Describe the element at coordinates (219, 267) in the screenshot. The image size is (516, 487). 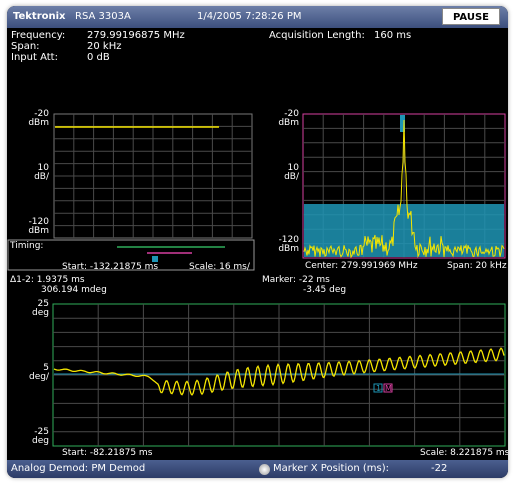
I see `timing-scale-label: Scale: 16 ms/` at that location.